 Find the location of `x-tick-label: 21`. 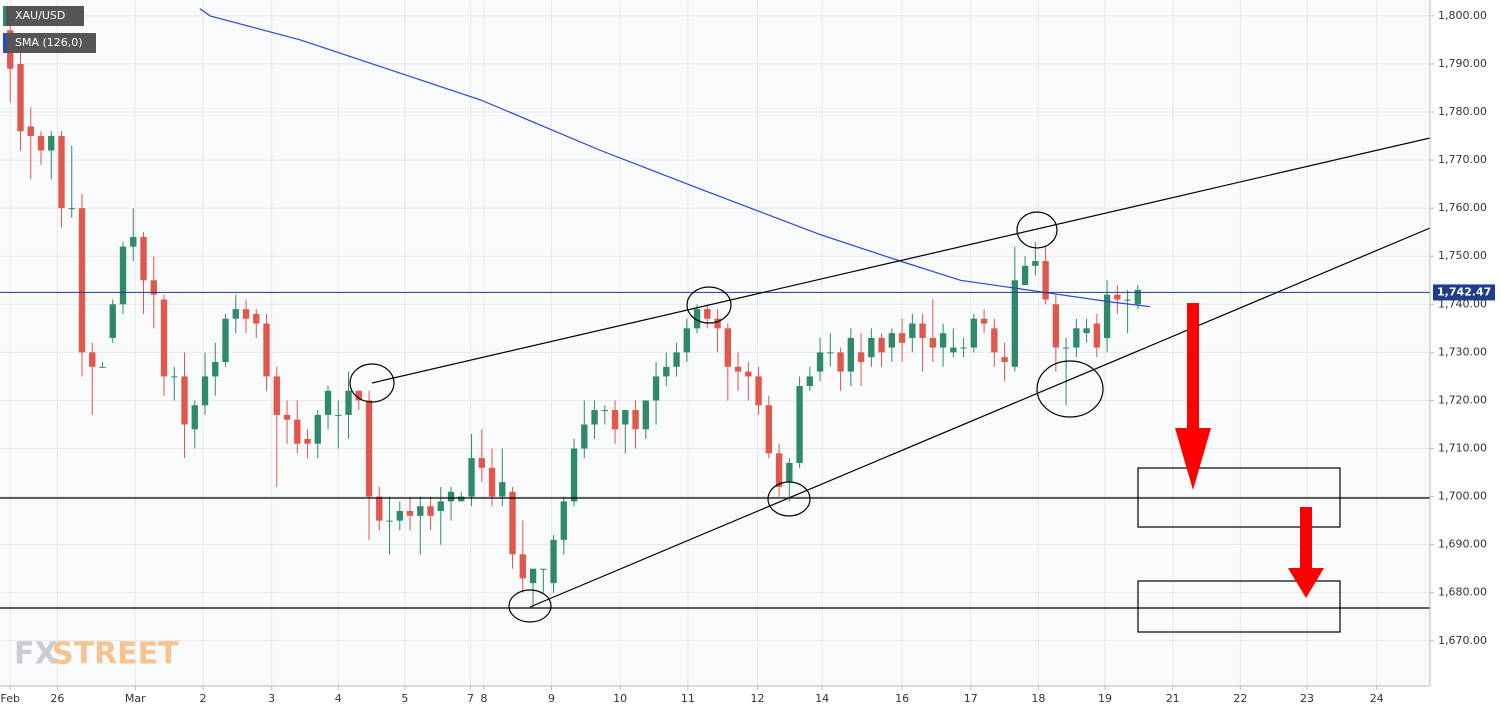

x-tick-label: 21 is located at coordinates (1173, 698).